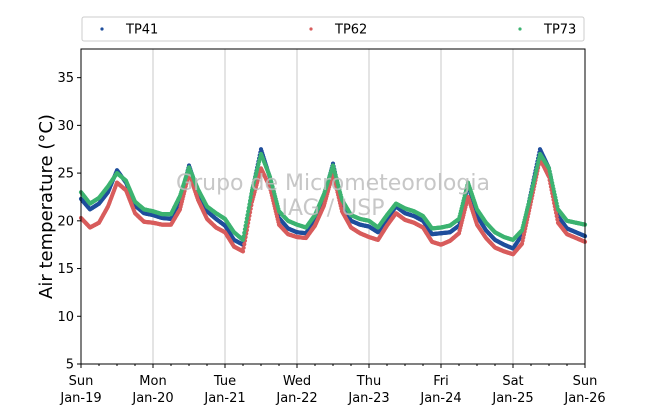 This screenshot has height=409, width=650. I want to click on legend-marker-tp73, so click(520, 29).